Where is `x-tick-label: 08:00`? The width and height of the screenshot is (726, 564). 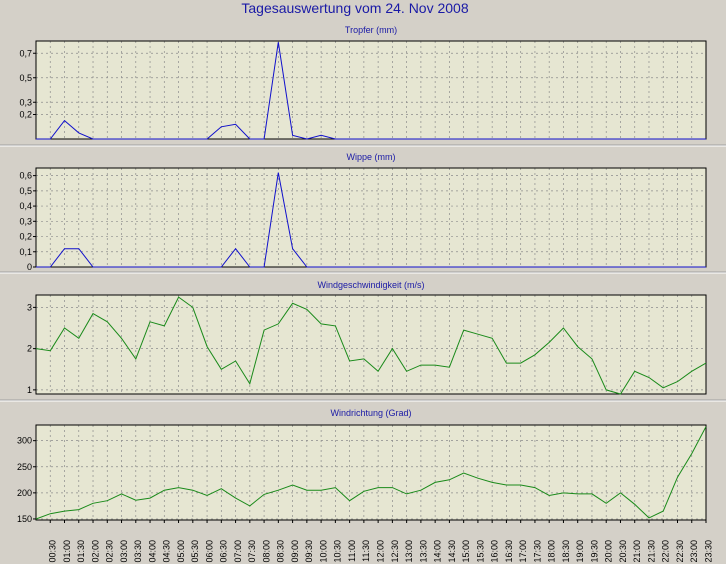 x-tick-label: 08:00 is located at coordinates (266, 551).